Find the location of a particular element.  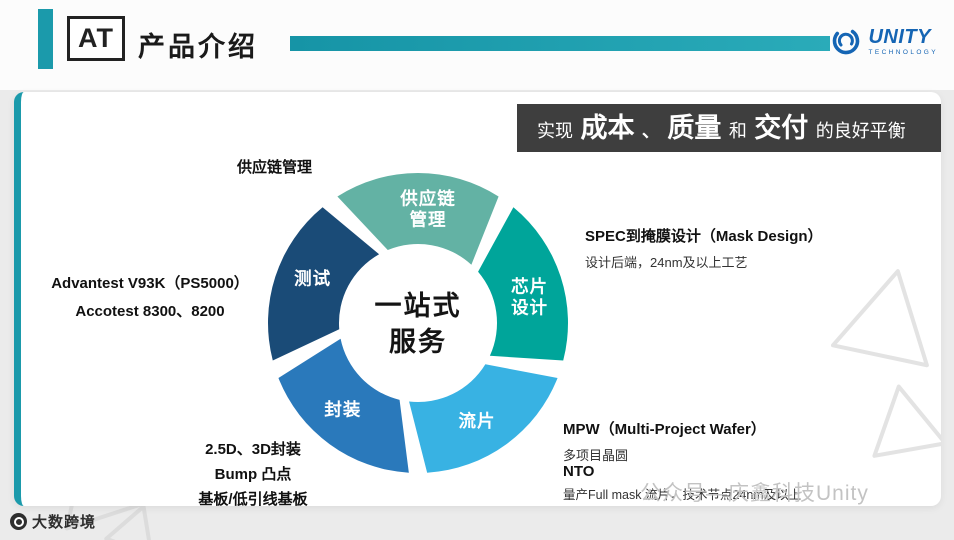

nto-label: NTO 量产Full mask 流片，技术节点24nm及以上 is located at coordinates (682, 483).